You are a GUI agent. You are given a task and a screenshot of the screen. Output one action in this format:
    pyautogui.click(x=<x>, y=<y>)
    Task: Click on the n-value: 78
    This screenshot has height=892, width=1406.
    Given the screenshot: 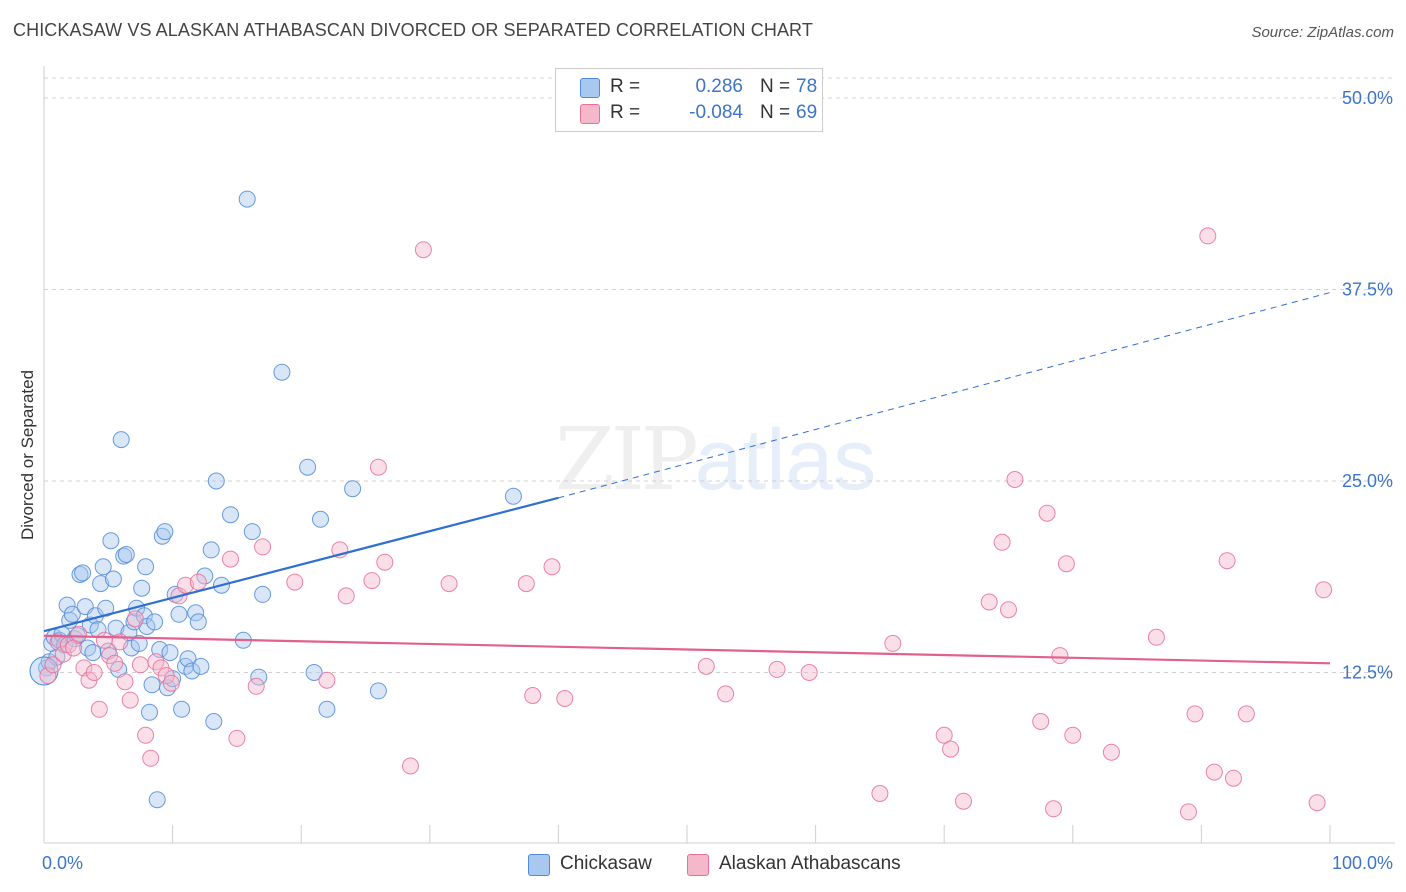 What is the action you would take?
    pyautogui.click(x=807, y=86)
    